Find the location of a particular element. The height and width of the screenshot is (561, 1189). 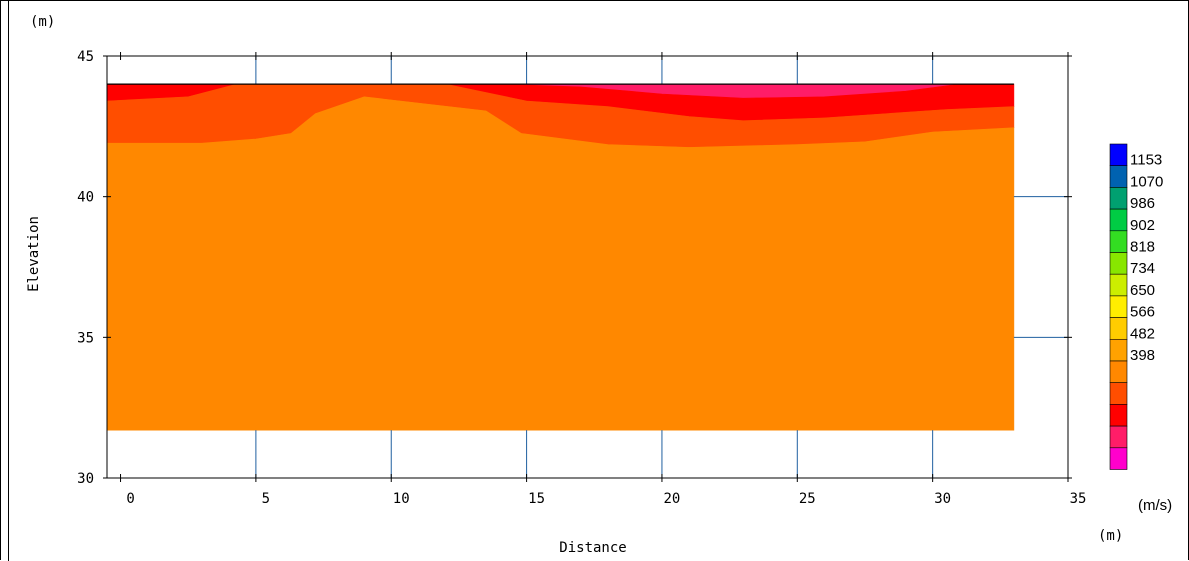

legend-label: 398 is located at coordinates (1142, 355).